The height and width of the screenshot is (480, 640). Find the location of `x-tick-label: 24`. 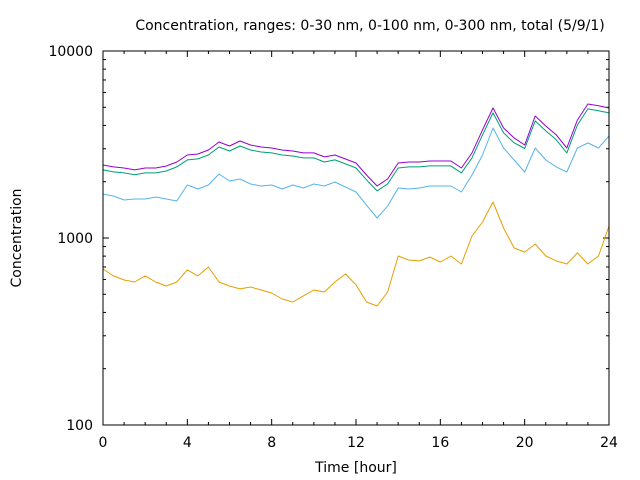

x-tick-label: 24 is located at coordinates (609, 443).